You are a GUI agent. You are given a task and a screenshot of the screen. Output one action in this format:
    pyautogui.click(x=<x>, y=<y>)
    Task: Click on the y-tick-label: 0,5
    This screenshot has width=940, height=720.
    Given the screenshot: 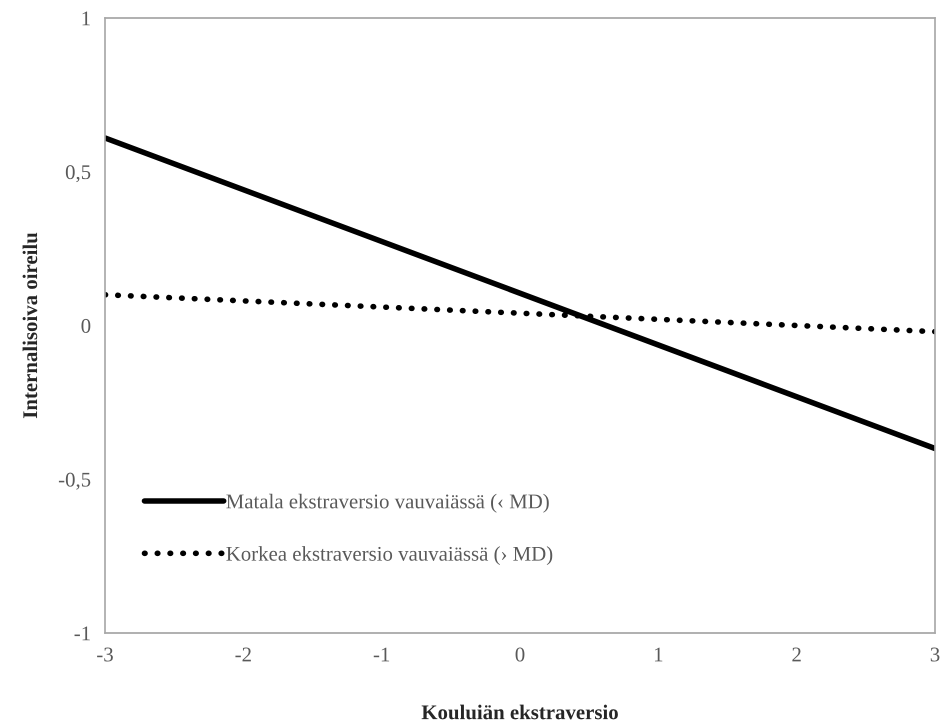 What is the action you would take?
    pyautogui.click(x=78, y=173)
    